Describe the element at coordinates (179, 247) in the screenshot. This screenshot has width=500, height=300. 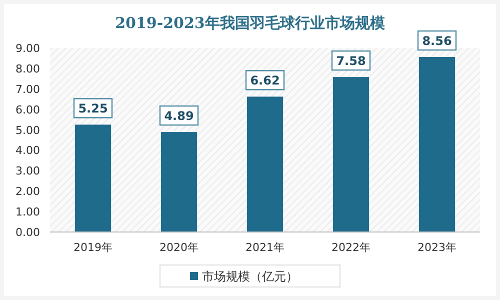
I see `x-tick-label: 2020年` at that location.